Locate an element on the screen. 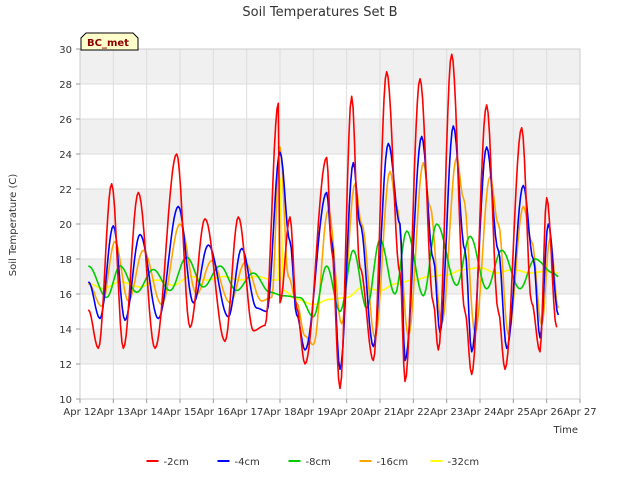  chart-title: Soil Temperatures Set B is located at coordinates (319, 12).